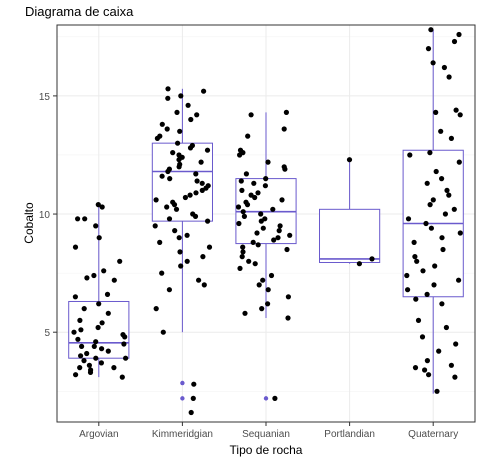 The height and width of the screenshot is (468, 486). I want to click on box-portlandian, so click(350, 211).